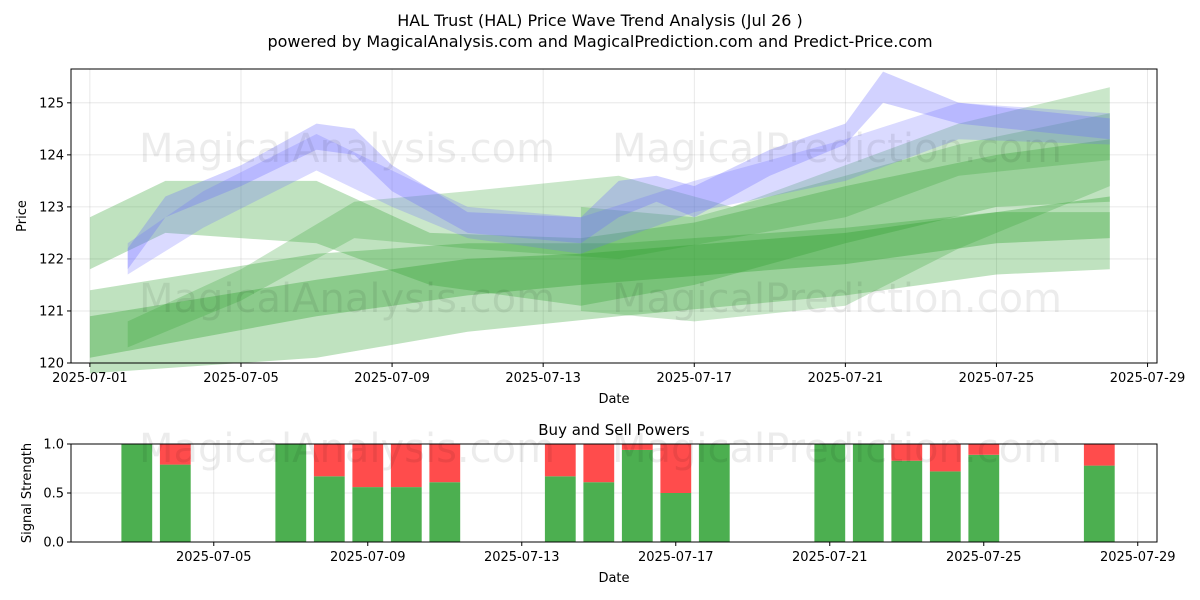 The height and width of the screenshot is (600, 1200). Describe the element at coordinates (984, 557) in the screenshot. I see `signal-x-tick-label: 2025-07-25` at that location.